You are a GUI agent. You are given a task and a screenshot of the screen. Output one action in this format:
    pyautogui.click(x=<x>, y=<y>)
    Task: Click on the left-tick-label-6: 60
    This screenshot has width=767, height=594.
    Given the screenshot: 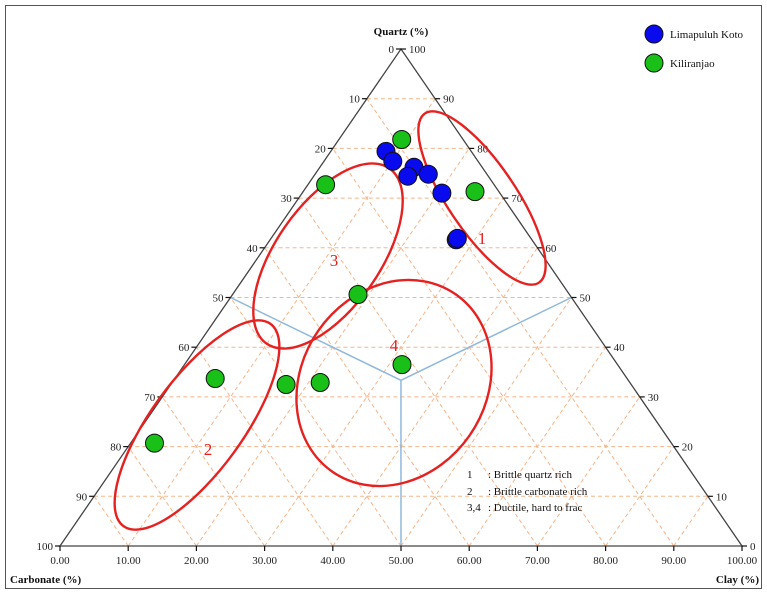 What is the action you would take?
    pyautogui.click(x=184, y=348)
    